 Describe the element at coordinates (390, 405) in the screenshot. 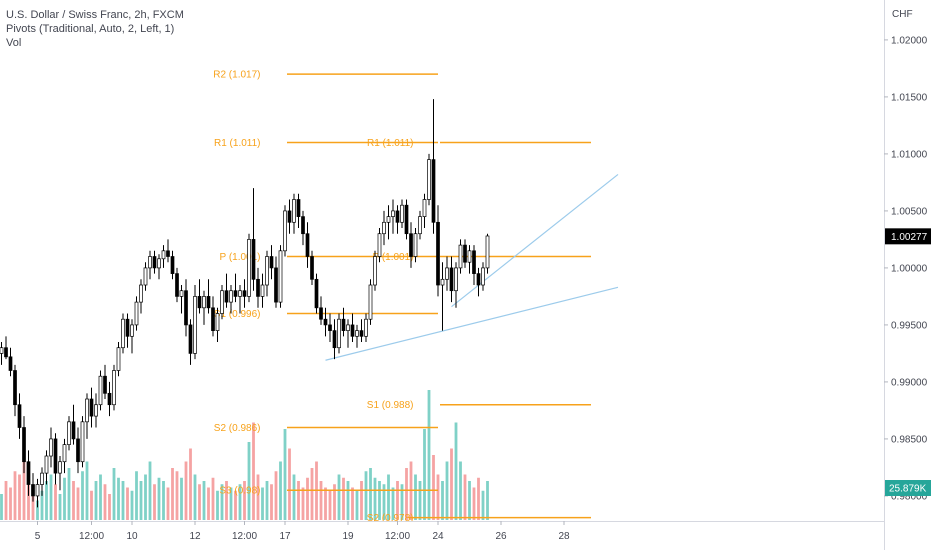

I see `pivot-label: S1 (0.988)` at that location.